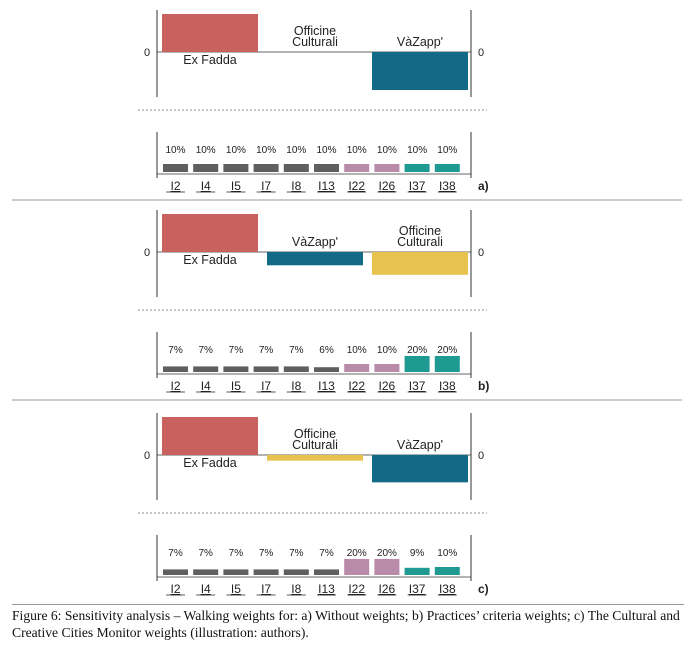 The height and width of the screenshot is (645, 694). I want to click on weight-value-label: 9%, so click(417, 553).